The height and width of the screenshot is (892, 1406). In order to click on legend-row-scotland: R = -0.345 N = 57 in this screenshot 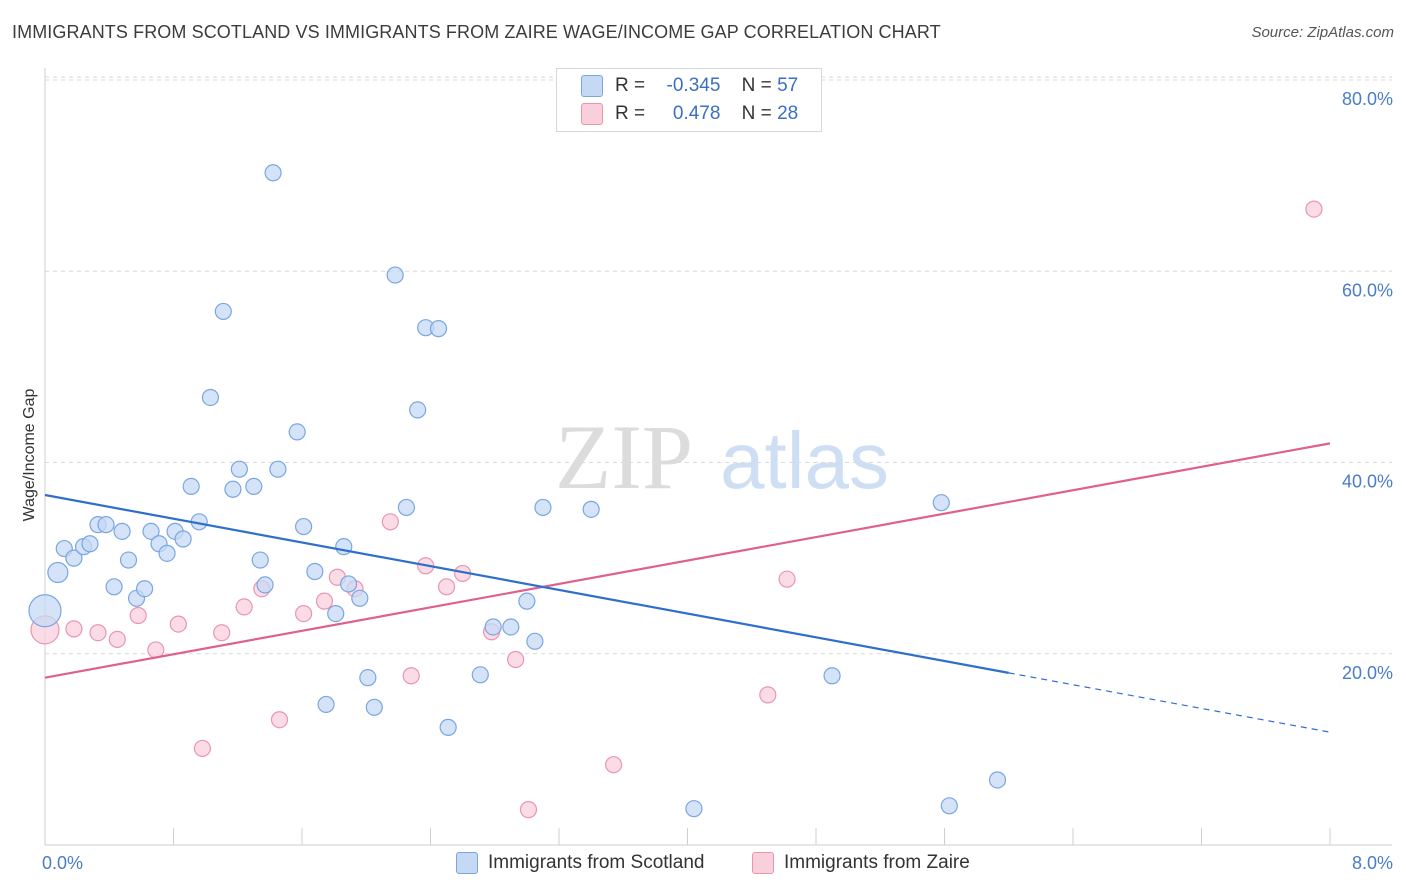, I will do `click(689, 86)`.